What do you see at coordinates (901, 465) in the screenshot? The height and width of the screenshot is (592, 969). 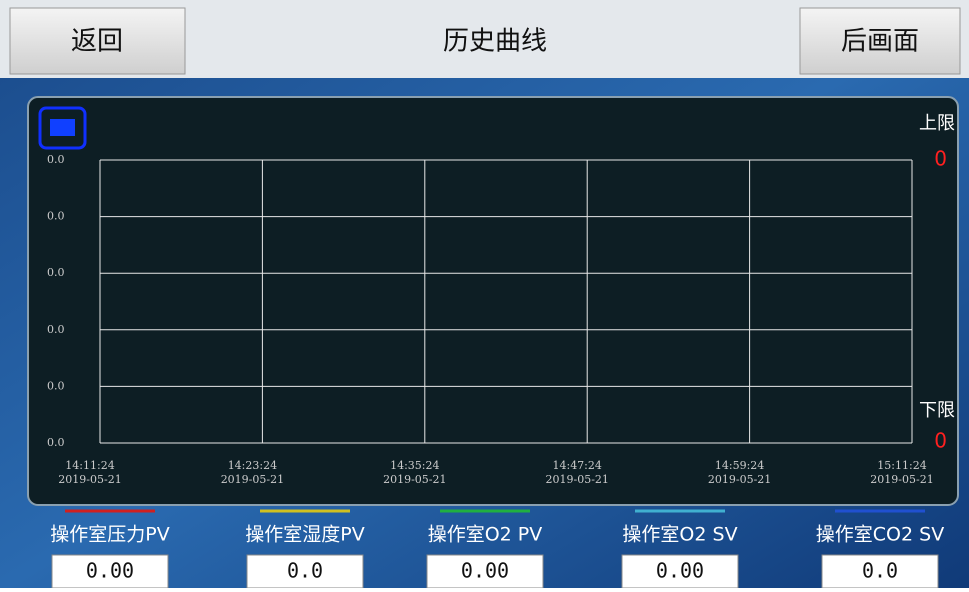 I see `x-time-label: 15:11:24` at bounding box center [901, 465].